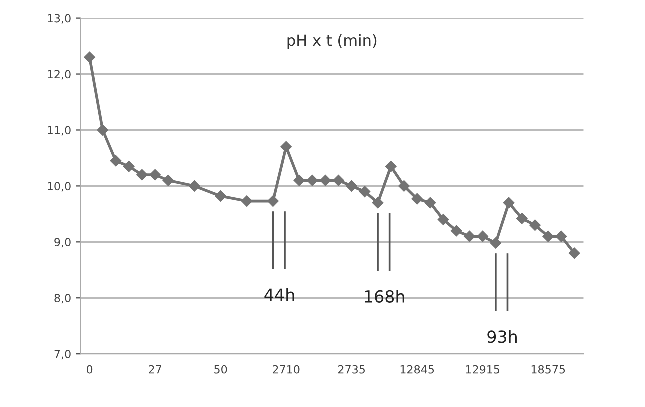  Describe the element at coordinates (502, 337) in the screenshot. I see `annotation: 93h` at that location.